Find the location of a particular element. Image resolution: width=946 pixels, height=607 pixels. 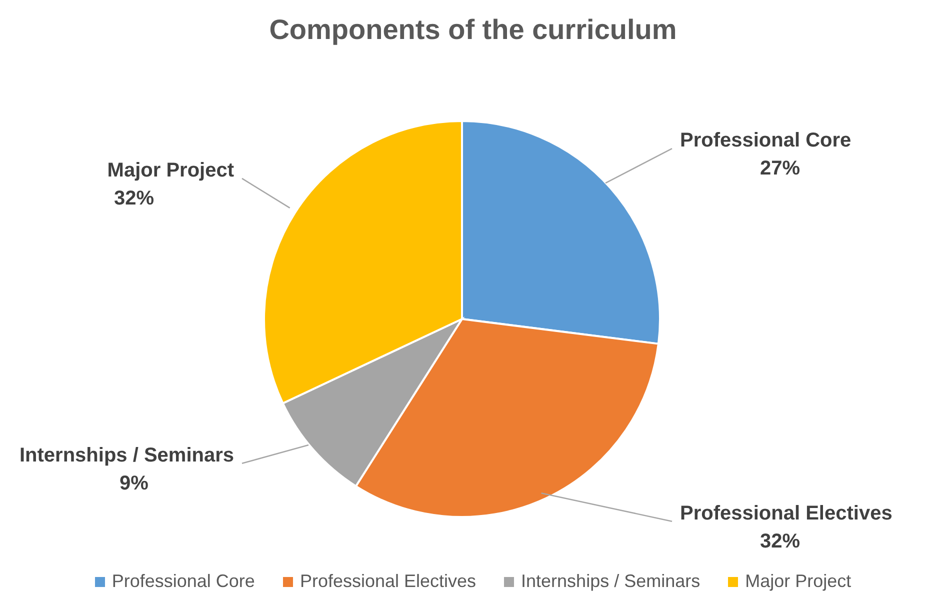

legend-label: Internships / Seminars is located at coordinates (610, 581).